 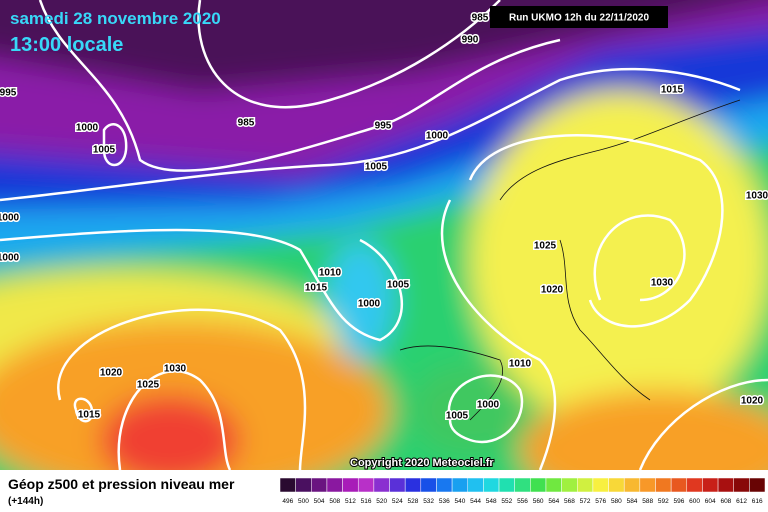 What do you see at coordinates (553, 501) in the screenshot?
I see `scale-label: 564` at bounding box center [553, 501].